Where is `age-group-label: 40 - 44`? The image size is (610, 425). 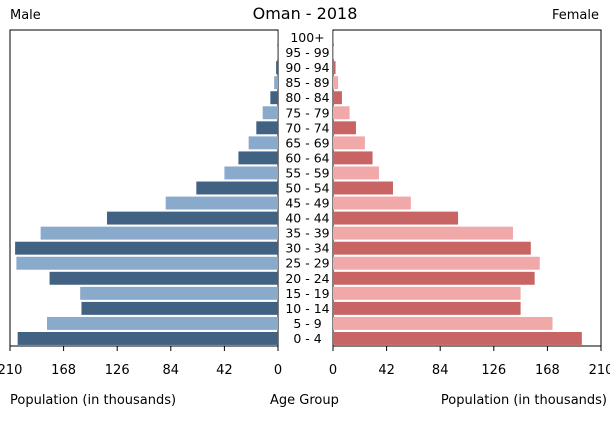 age-group-label: 40 - 44 is located at coordinates (307, 218).